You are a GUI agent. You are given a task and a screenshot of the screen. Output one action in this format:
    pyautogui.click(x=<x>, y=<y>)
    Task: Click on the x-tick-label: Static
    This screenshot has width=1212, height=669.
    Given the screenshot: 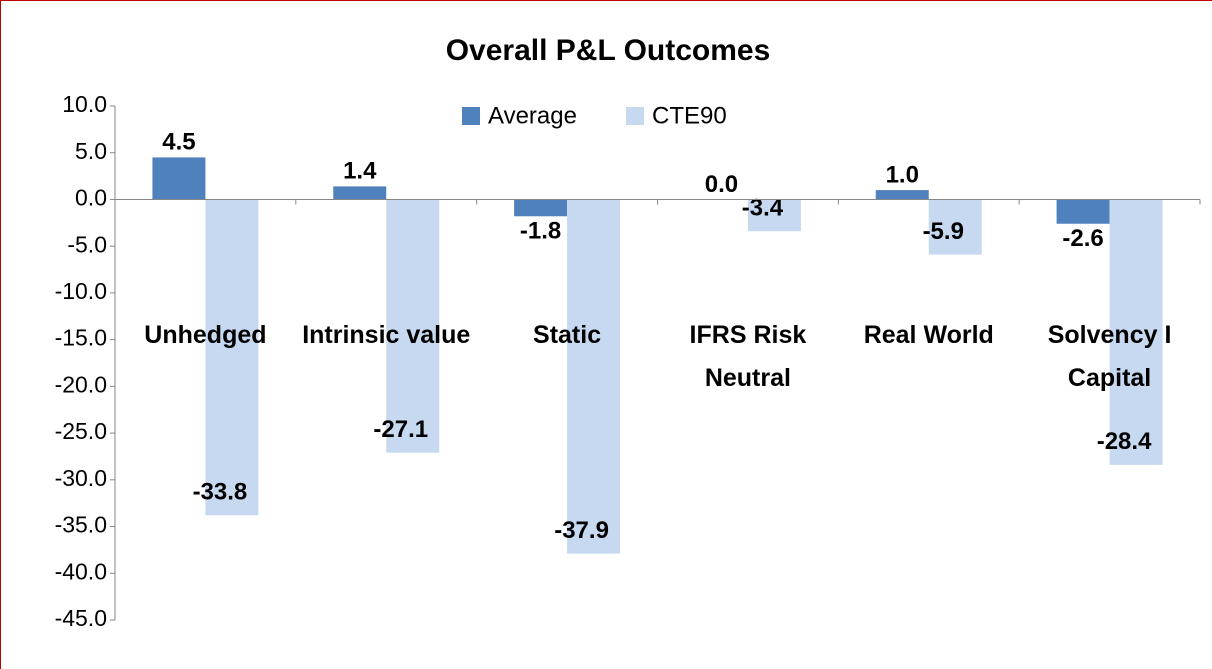 What is the action you would take?
    pyautogui.click(x=567, y=335)
    